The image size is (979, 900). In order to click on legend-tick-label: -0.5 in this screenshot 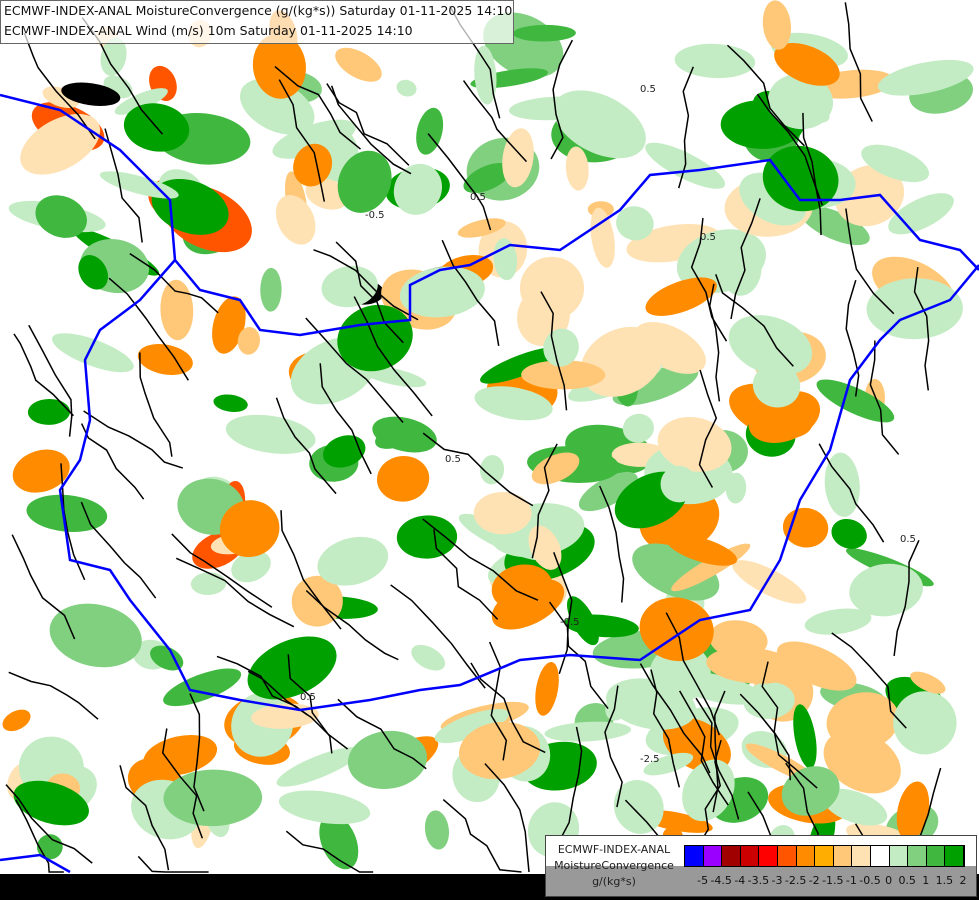, I will do `click(870, 880)`.